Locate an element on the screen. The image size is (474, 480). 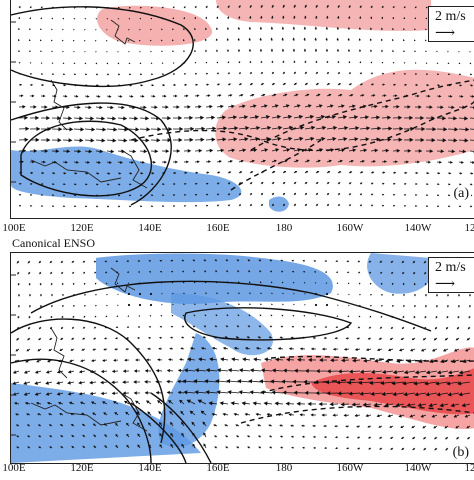
x-tick-label: 140E is located at coordinates (149, 228).